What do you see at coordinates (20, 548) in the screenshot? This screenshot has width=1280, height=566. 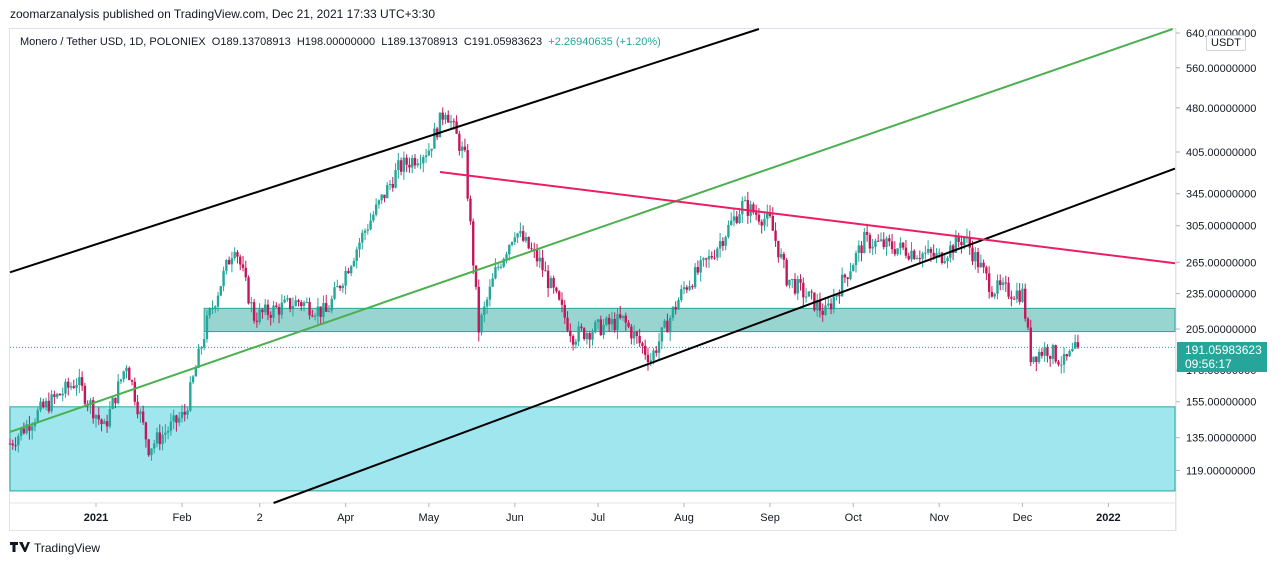 I see `tradingview-logo-icon` at bounding box center [20, 548].